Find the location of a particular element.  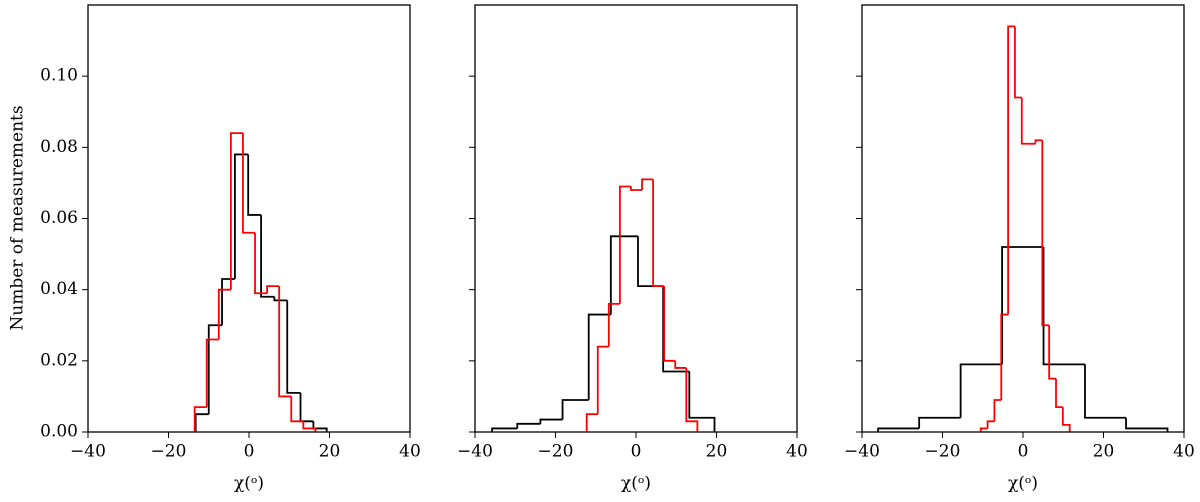

y-tick-label: 0.08 is located at coordinates (59, 147).